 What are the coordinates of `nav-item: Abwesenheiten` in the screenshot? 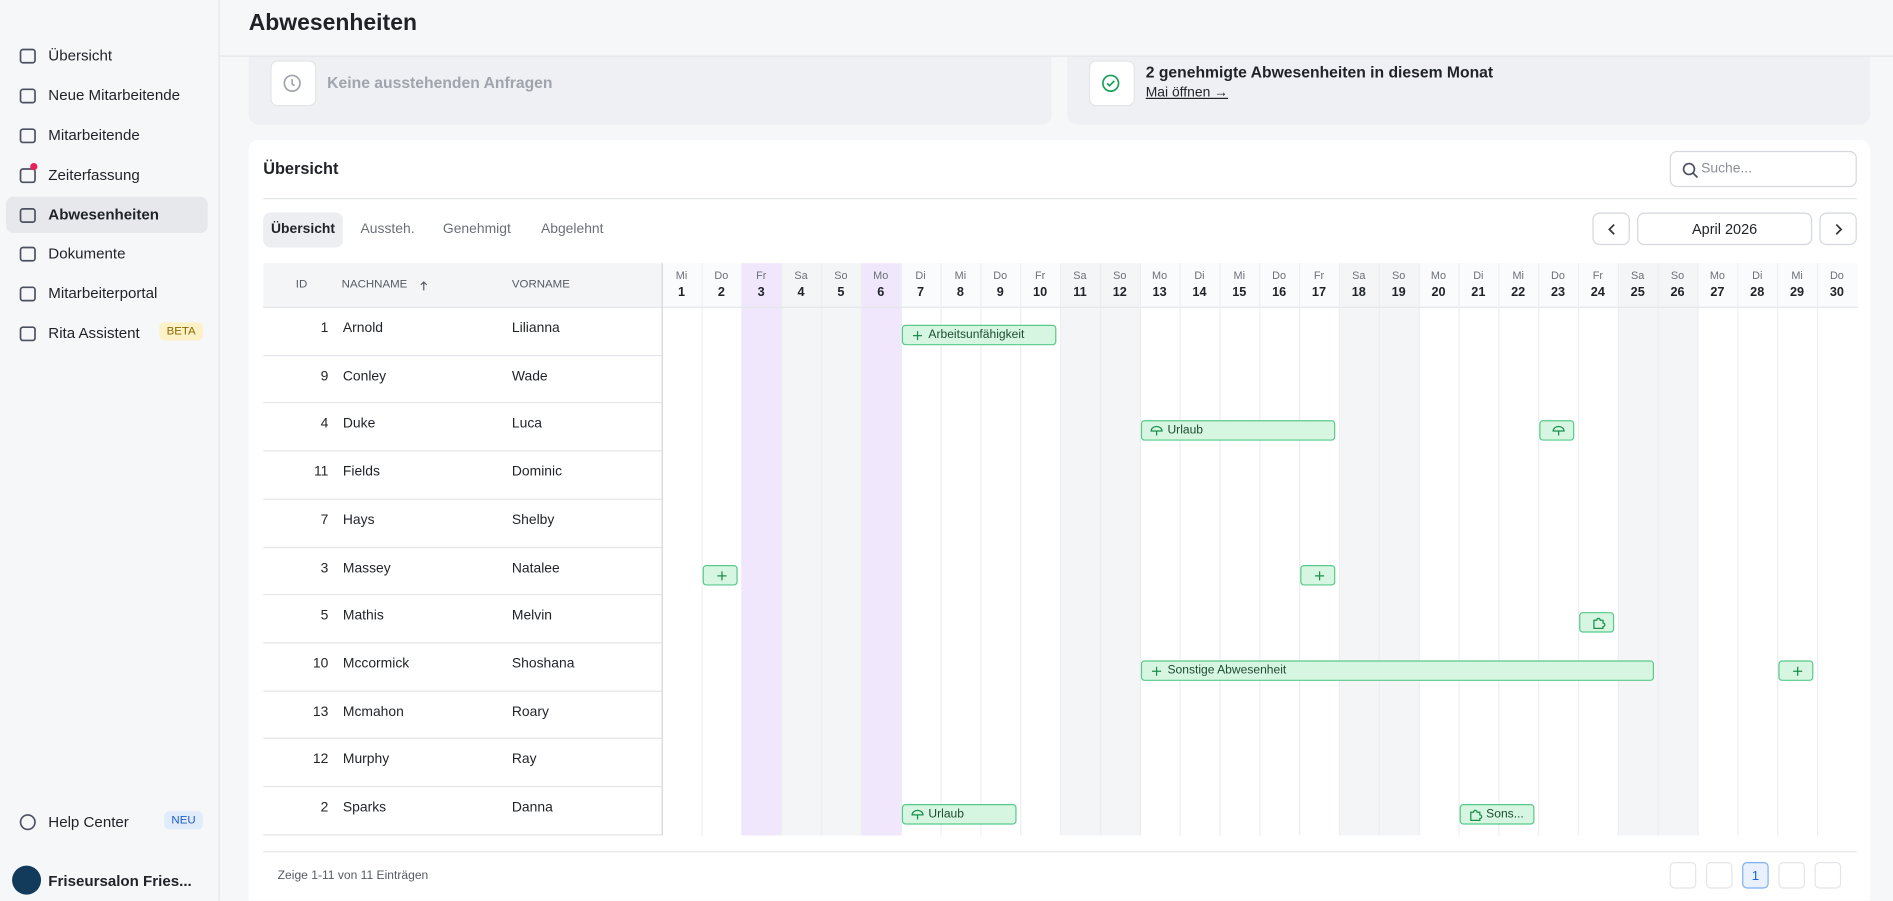 It's located at (107, 215).